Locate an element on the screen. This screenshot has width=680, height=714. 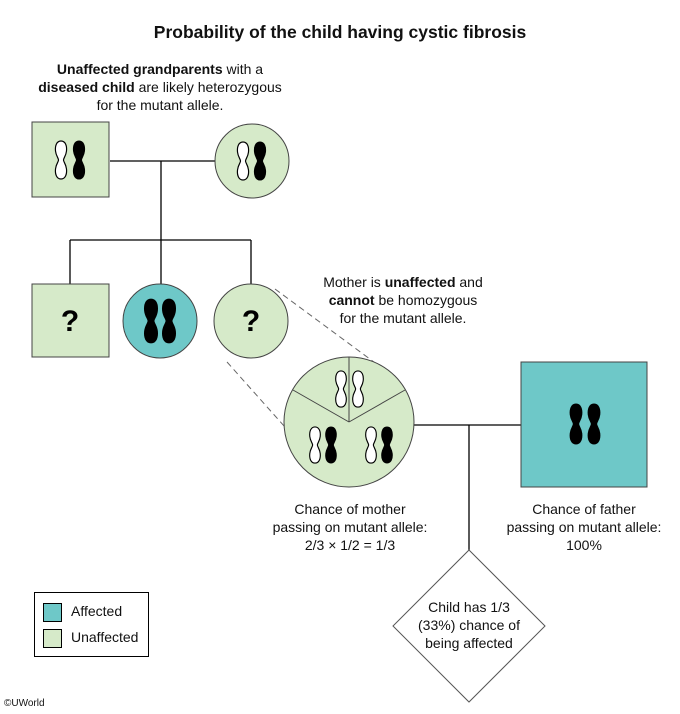
mother-genotype-circle is located at coordinates (349, 422).